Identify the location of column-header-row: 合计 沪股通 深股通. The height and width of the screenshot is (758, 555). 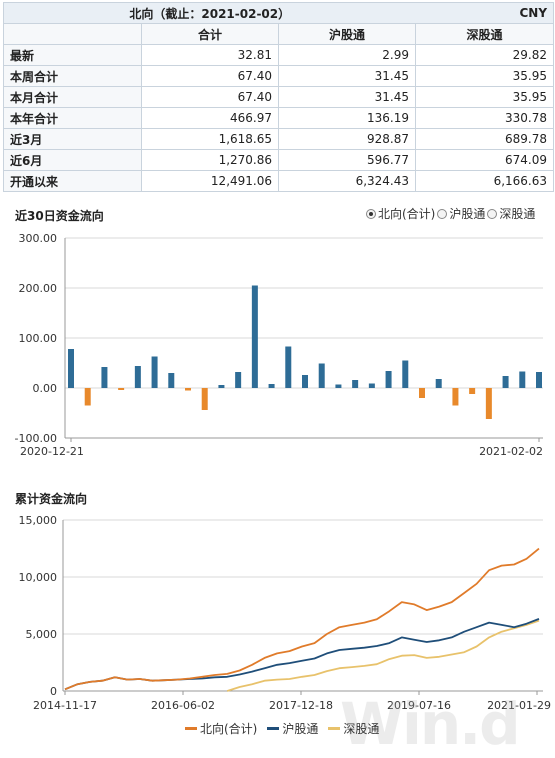
(279, 34).